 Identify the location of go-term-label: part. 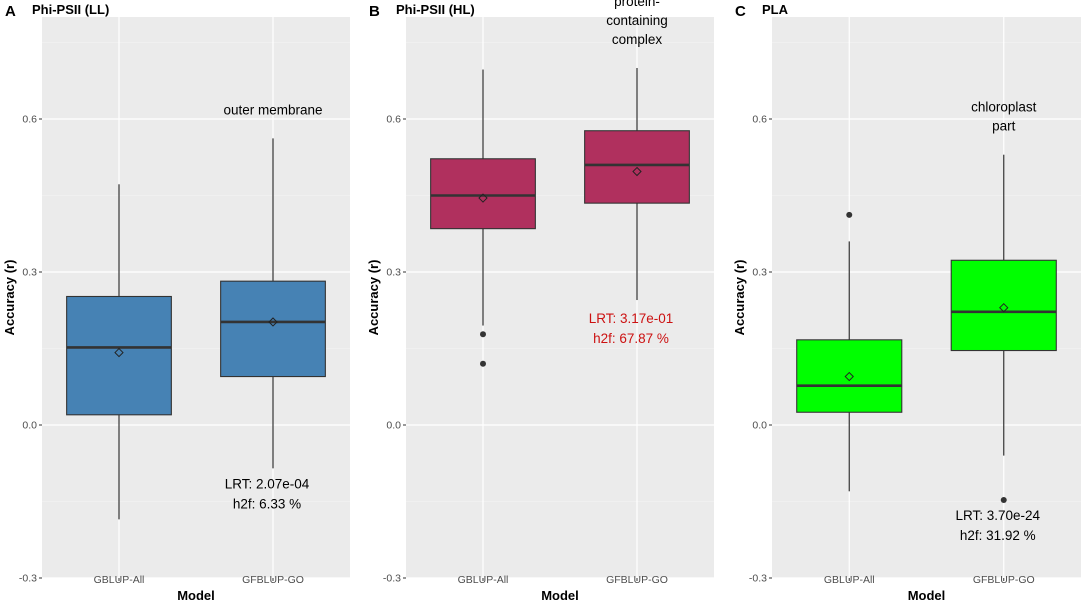
(1004, 126).